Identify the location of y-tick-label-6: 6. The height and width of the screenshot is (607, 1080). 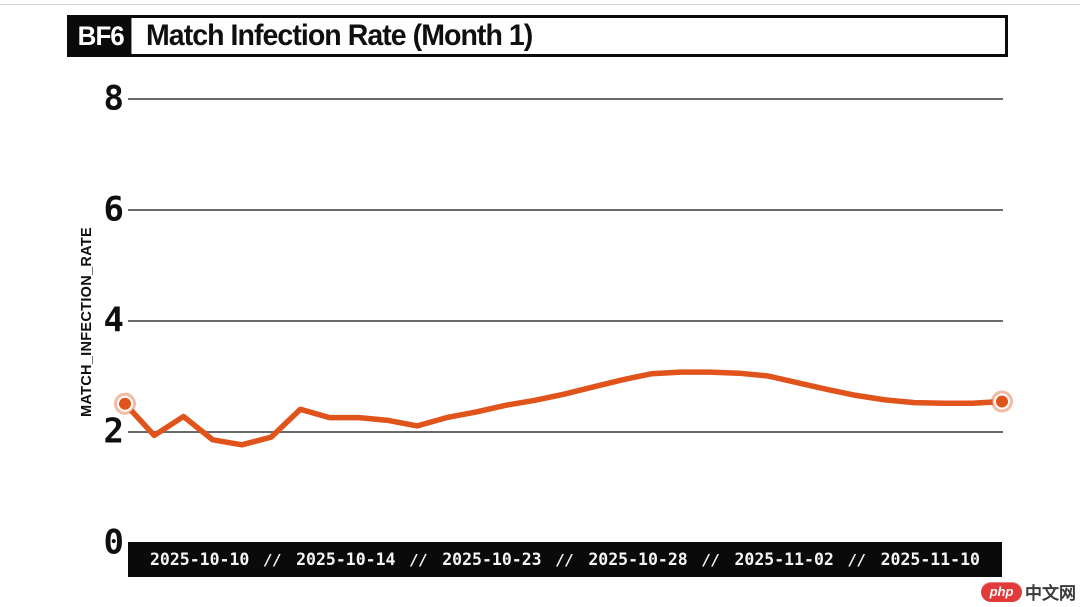
(113, 208).